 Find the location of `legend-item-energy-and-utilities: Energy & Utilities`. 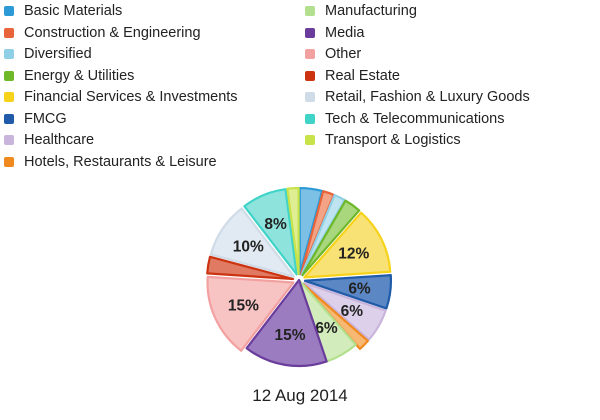

legend-item-energy-and-utilities: Energy & Utilities is located at coordinates (69, 76).